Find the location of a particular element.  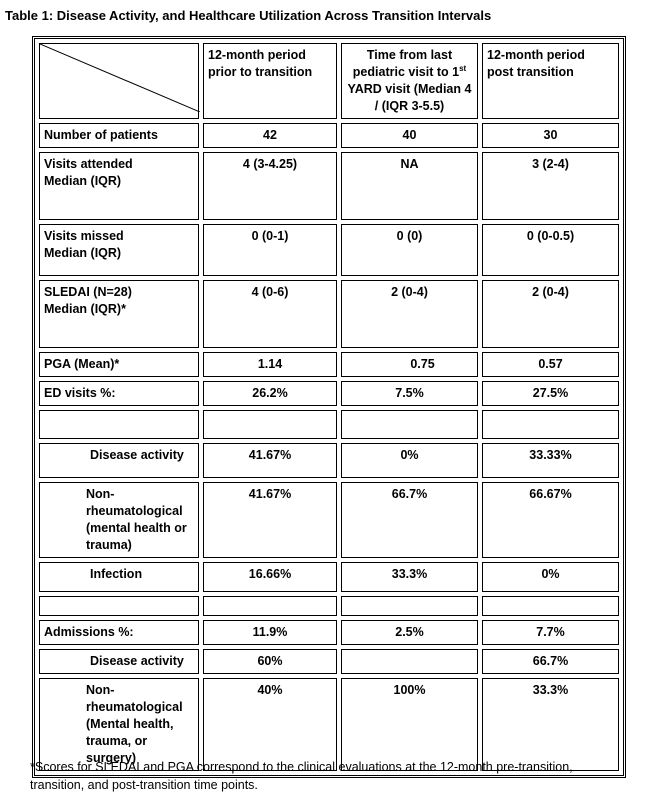

diagonal is located at coordinates (120, 78).